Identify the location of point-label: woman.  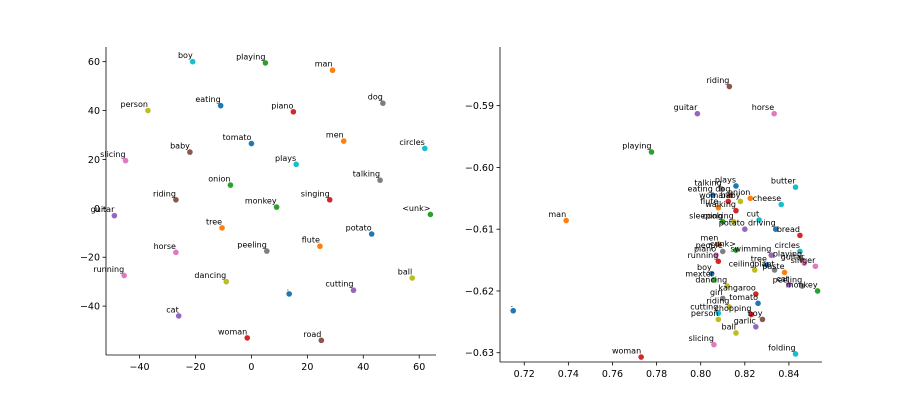
(232, 331).